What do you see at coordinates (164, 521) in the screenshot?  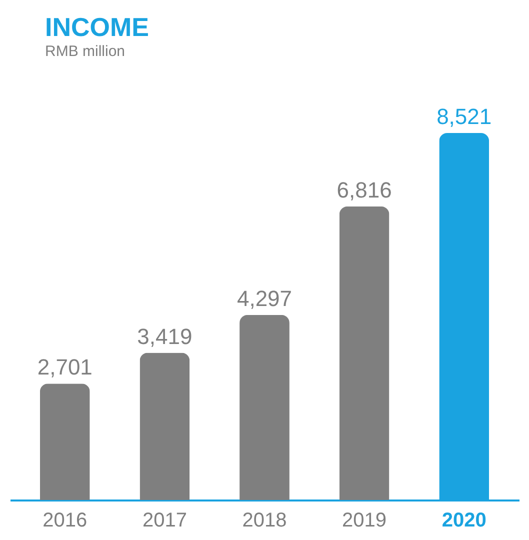 I see `x-tick-label: 2017` at bounding box center [164, 521].